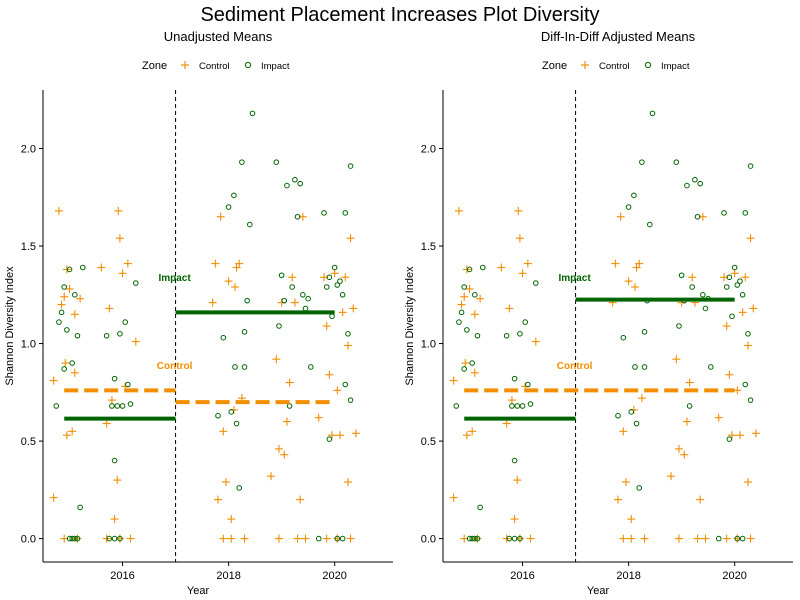  I want to click on x-tick-label: 2020, so click(734, 576).